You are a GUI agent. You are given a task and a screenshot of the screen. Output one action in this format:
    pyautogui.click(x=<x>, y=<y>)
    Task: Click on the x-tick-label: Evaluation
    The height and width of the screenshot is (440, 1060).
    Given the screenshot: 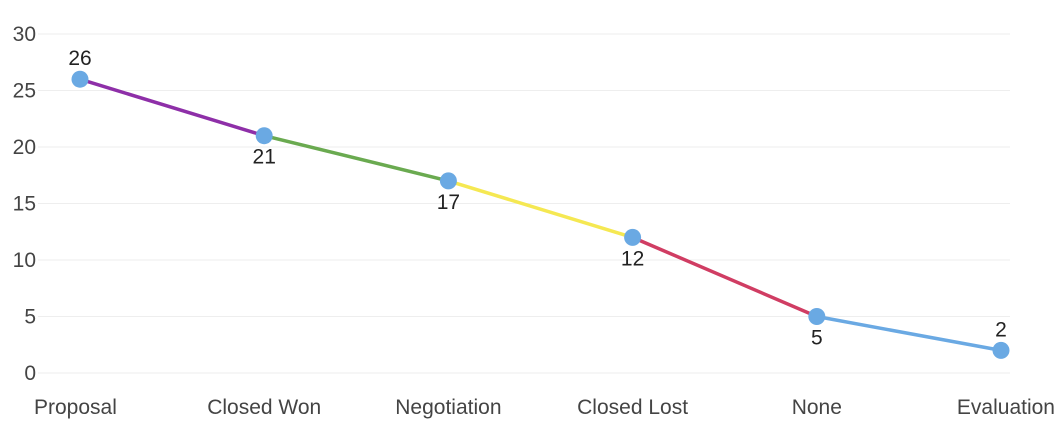 What is the action you would take?
    pyautogui.click(x=1006, y=407)
    